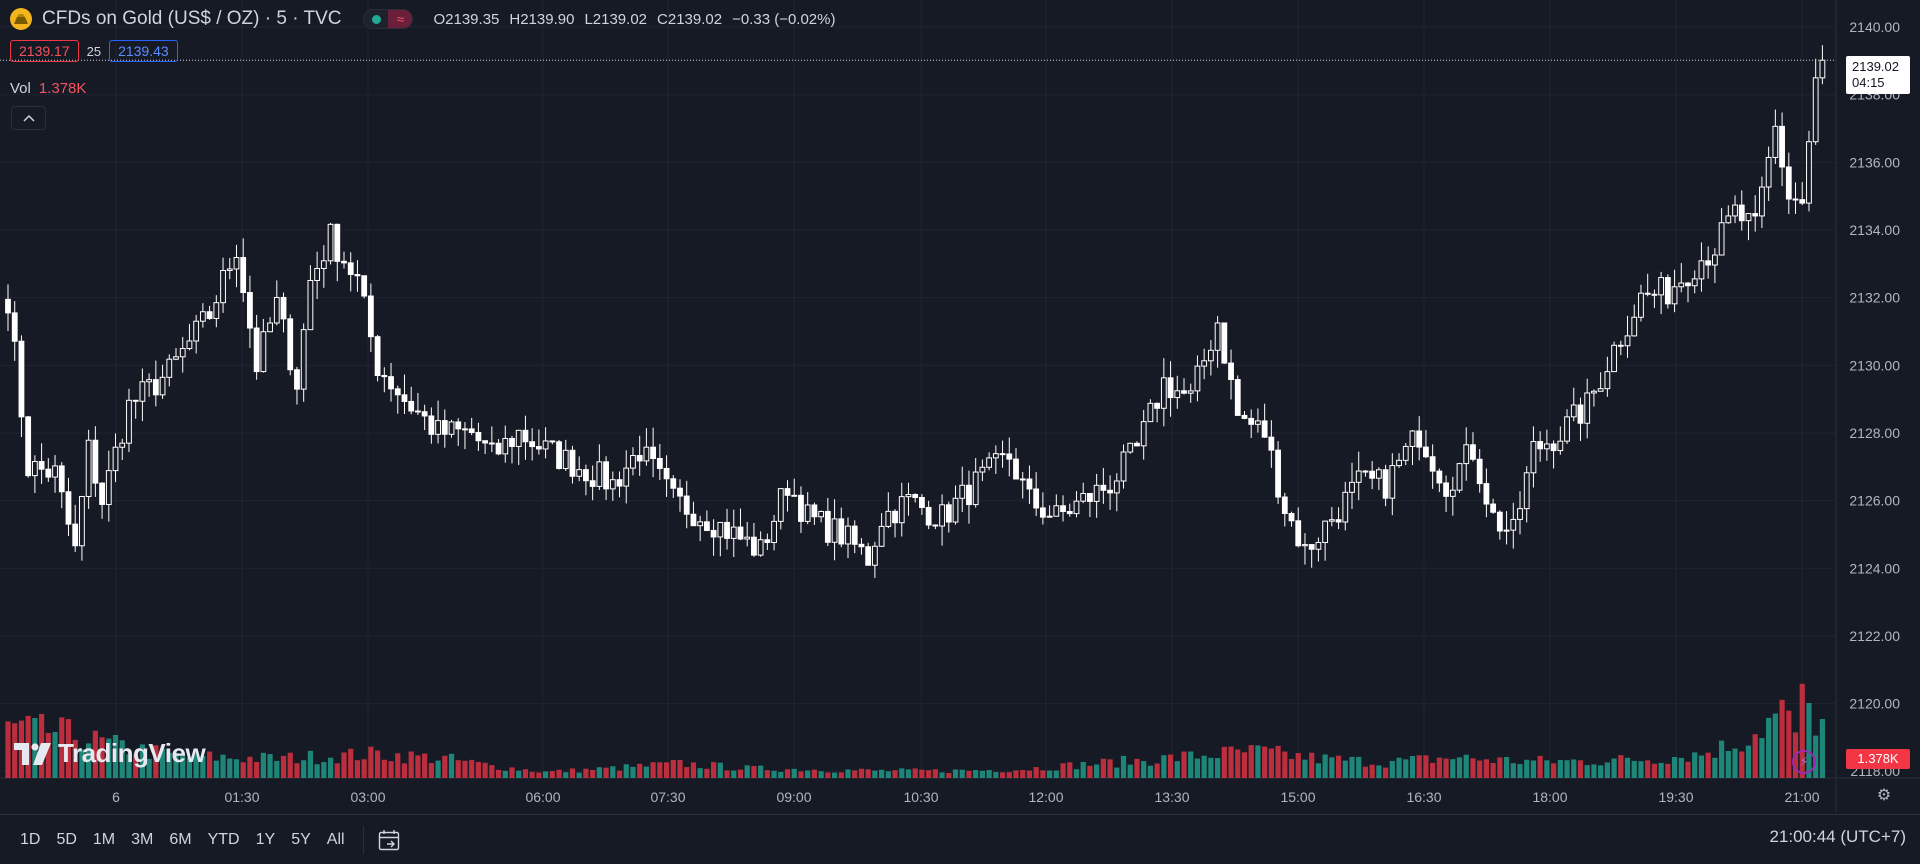 The image size is (1920, 864). I want to click on last-price-label: 2139.02 04:15, so click(1878, 75).